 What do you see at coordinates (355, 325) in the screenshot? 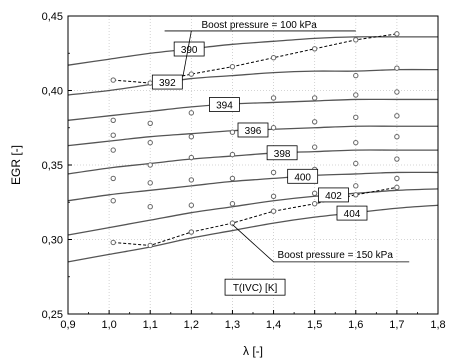
I see `x-tick-label: 1,6` at bounding box center [355, 325].